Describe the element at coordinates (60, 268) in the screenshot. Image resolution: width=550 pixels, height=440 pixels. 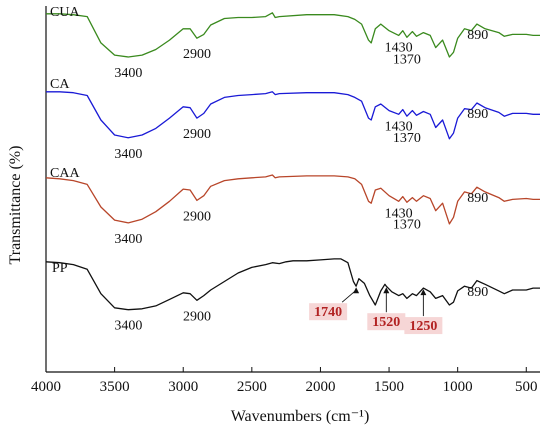
I see `series-name-pp: PP` at that location.